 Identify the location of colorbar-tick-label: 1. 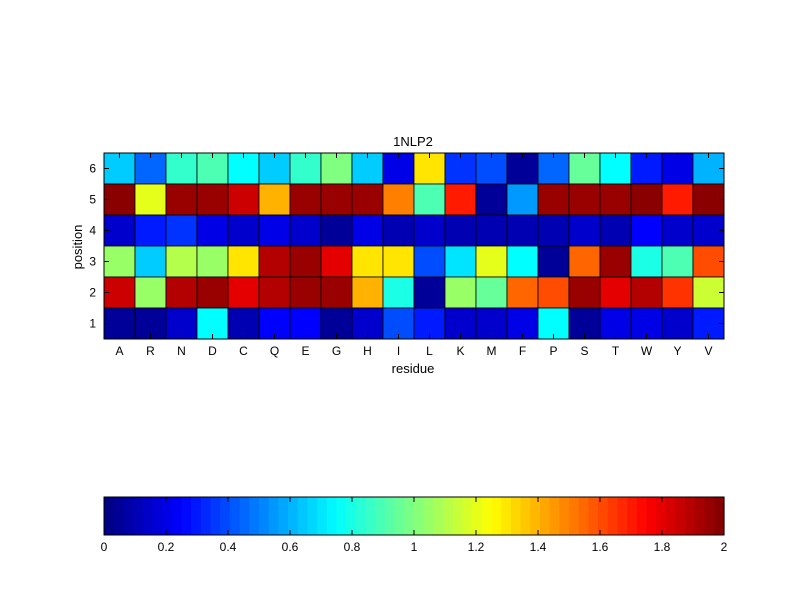
(414, 547).